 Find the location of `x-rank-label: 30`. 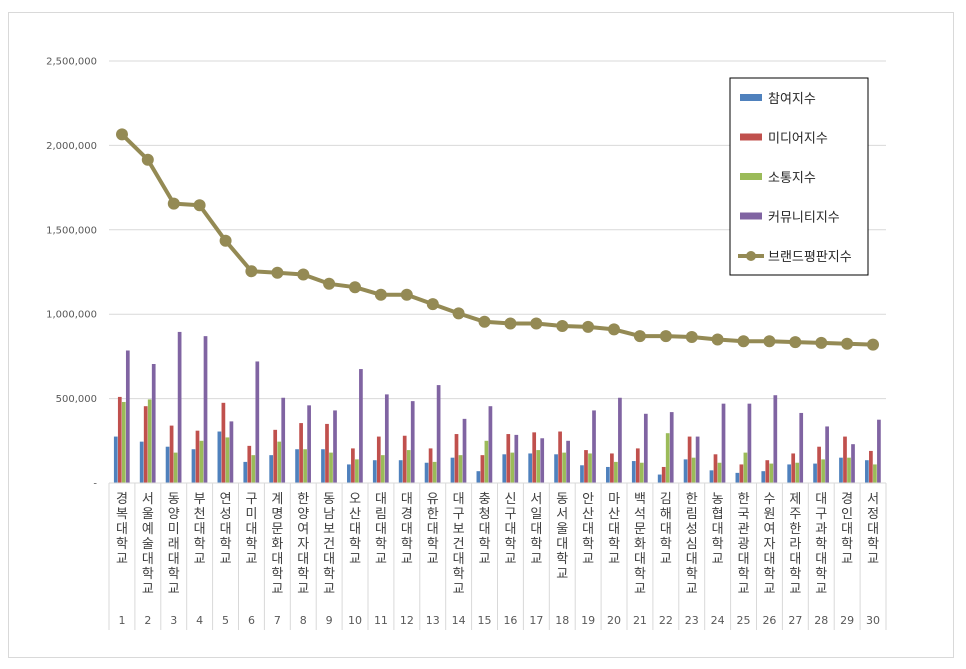

x-rank-label: 30 is located at coordinates (873, 620).